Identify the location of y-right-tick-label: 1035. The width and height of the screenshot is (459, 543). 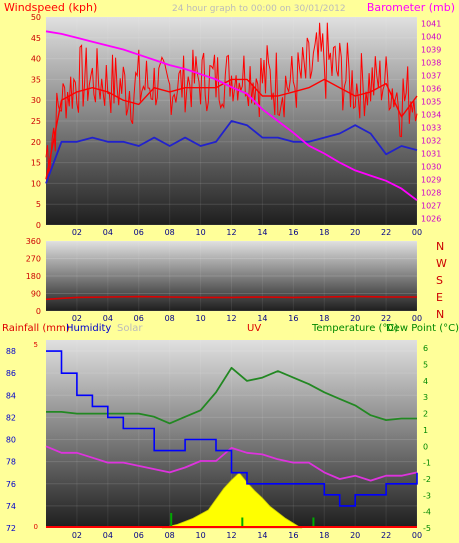
(431, 102).